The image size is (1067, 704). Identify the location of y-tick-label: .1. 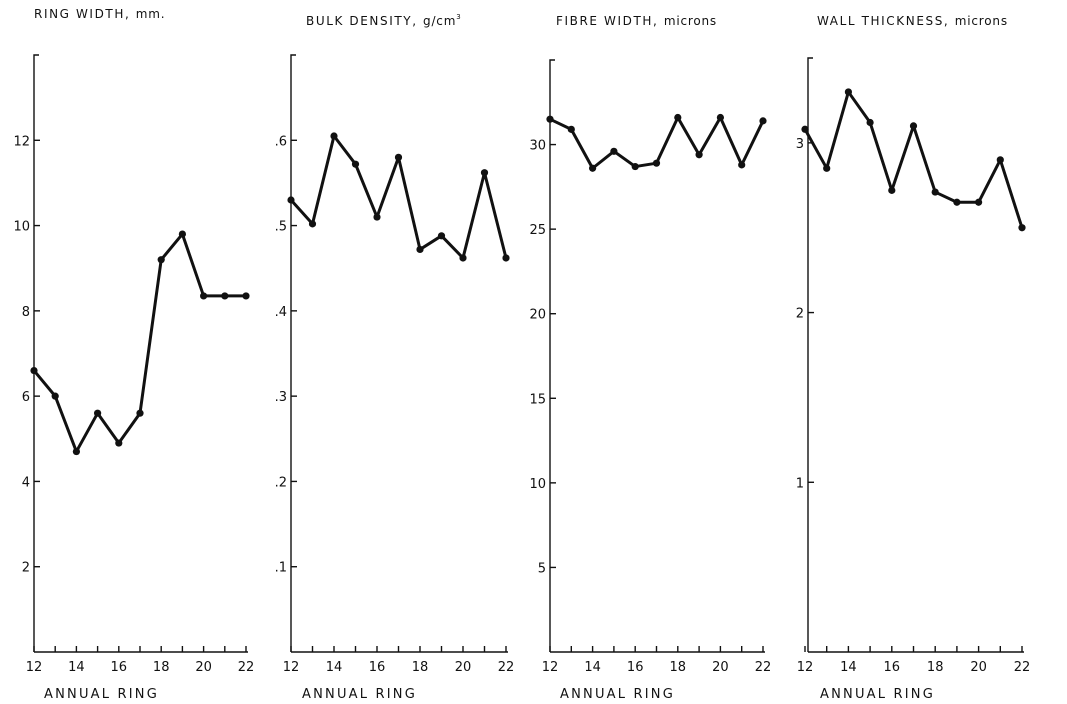
(281, 568).